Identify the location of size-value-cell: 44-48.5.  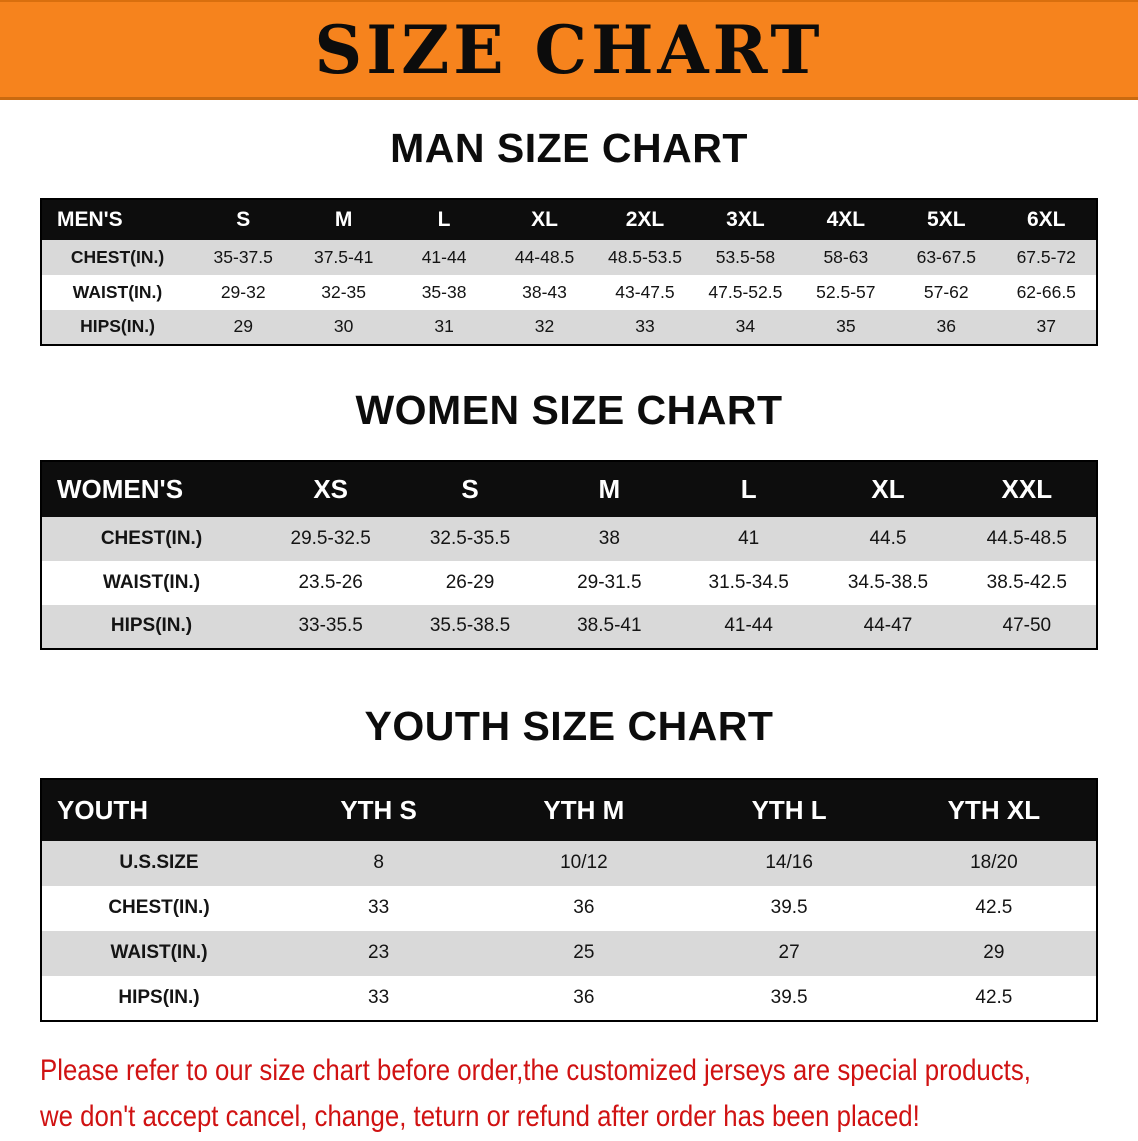
(544, 256).